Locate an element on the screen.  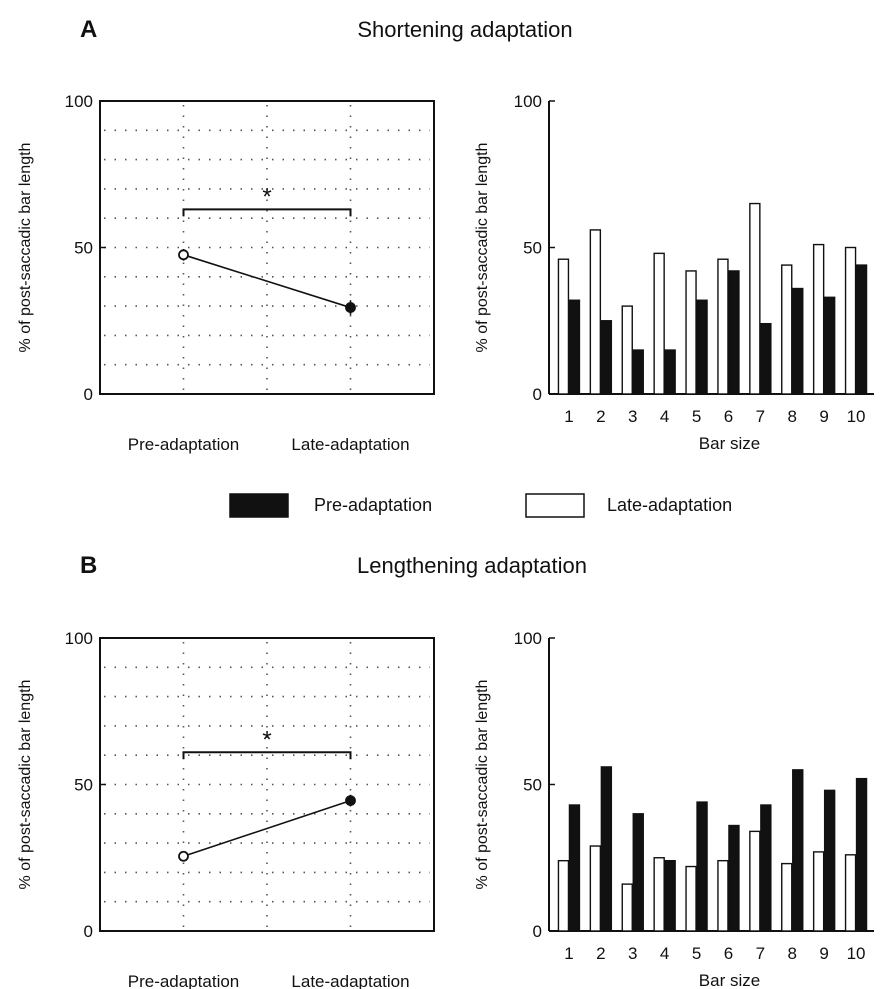
b-bar-xlabel: Bar size is located at coordinates (729, 980).